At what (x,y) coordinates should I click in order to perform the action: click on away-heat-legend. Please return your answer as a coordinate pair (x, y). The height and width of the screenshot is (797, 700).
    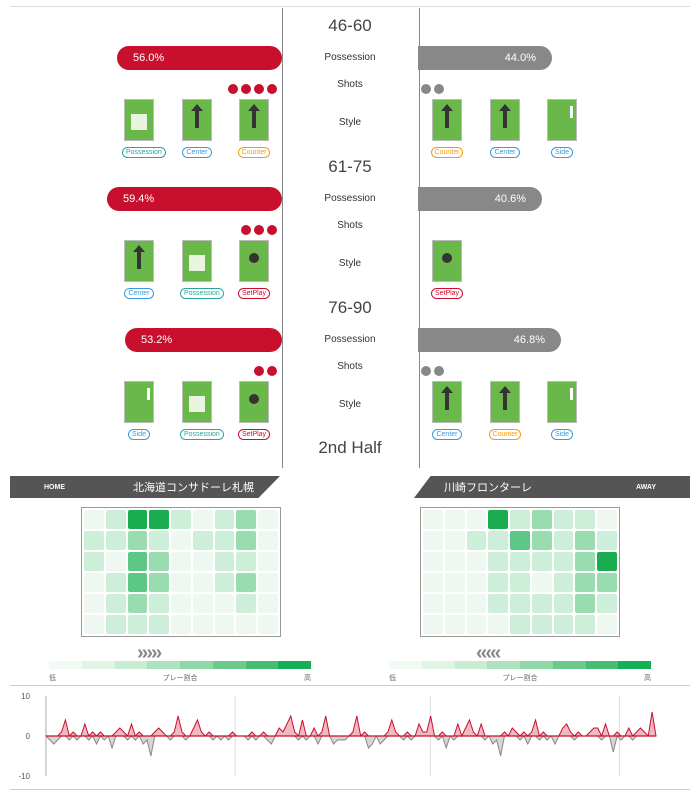
    Looking at the image, I should click on (520, 665).